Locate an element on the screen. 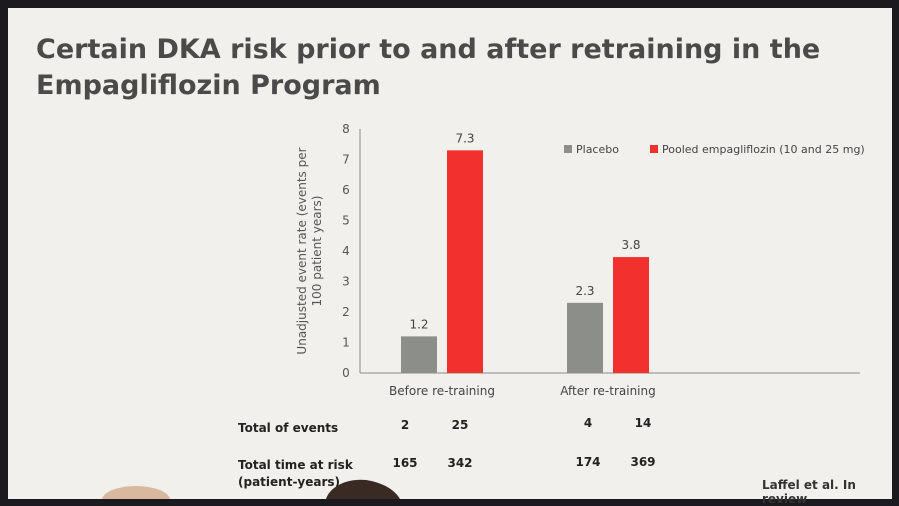 The image size is (899, 506). audience-head is located at coordinates (136, 492).